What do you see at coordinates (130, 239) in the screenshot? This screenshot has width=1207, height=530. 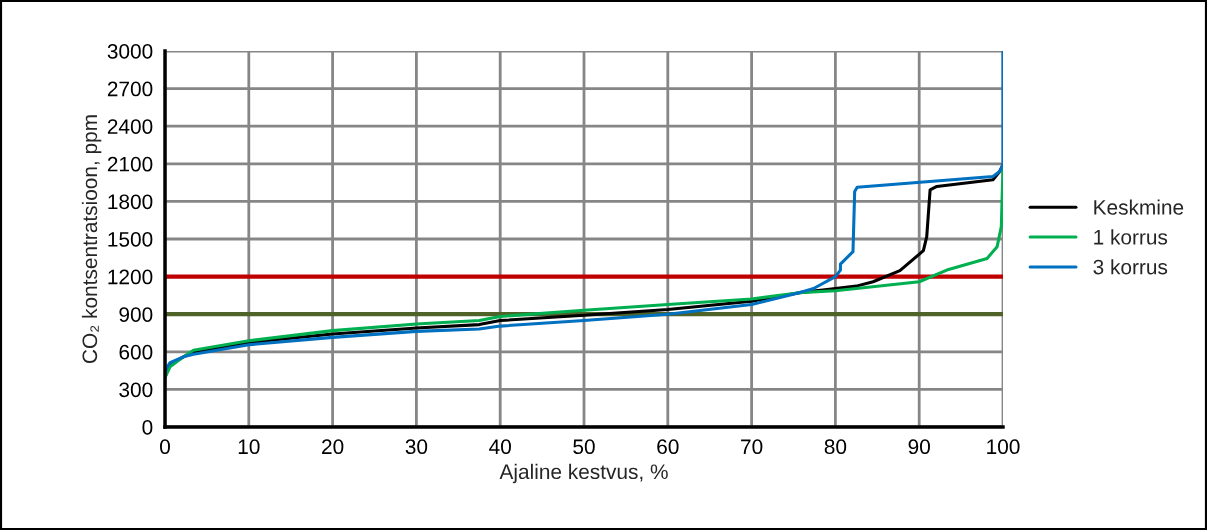 I see `y-tick-label: 1500` at bounding box center [130, 239].